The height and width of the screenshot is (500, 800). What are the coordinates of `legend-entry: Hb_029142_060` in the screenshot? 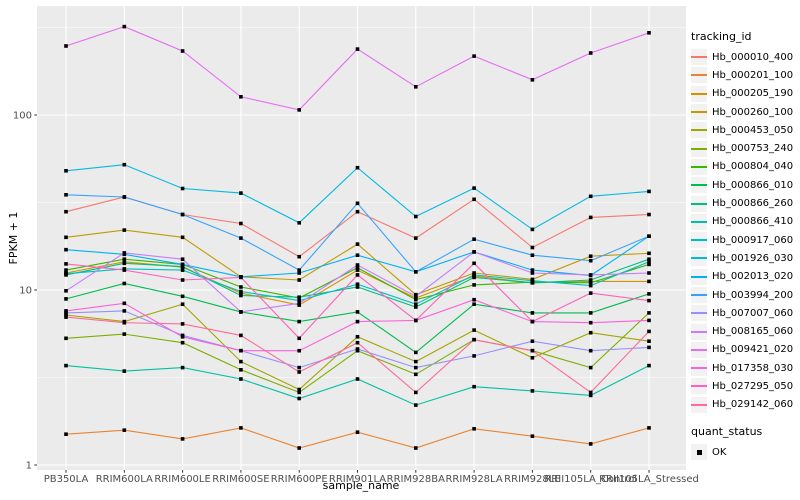 It's located at (745, 405).